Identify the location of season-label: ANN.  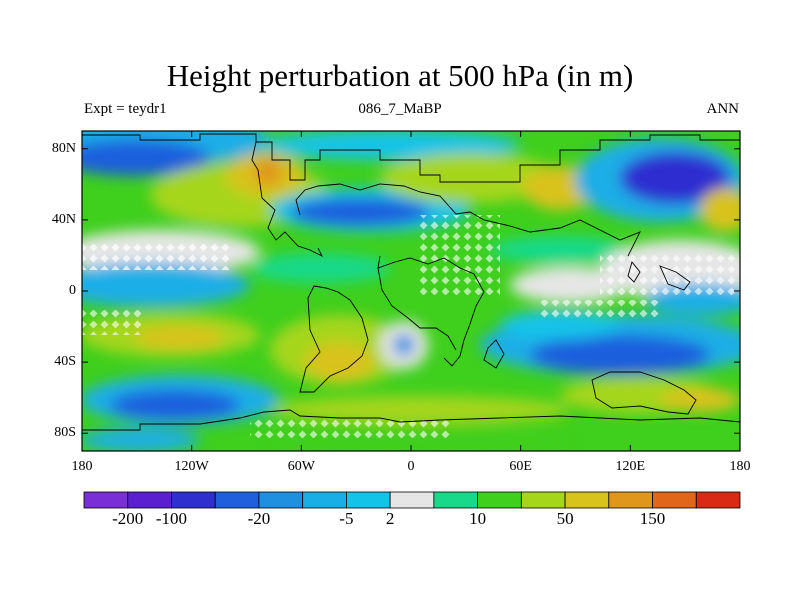
(723, 109).